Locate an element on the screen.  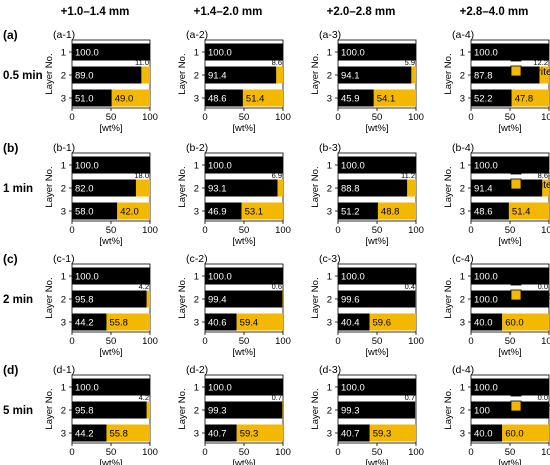
coal-value-label: 51.0 is located at coordinates (84, 99).